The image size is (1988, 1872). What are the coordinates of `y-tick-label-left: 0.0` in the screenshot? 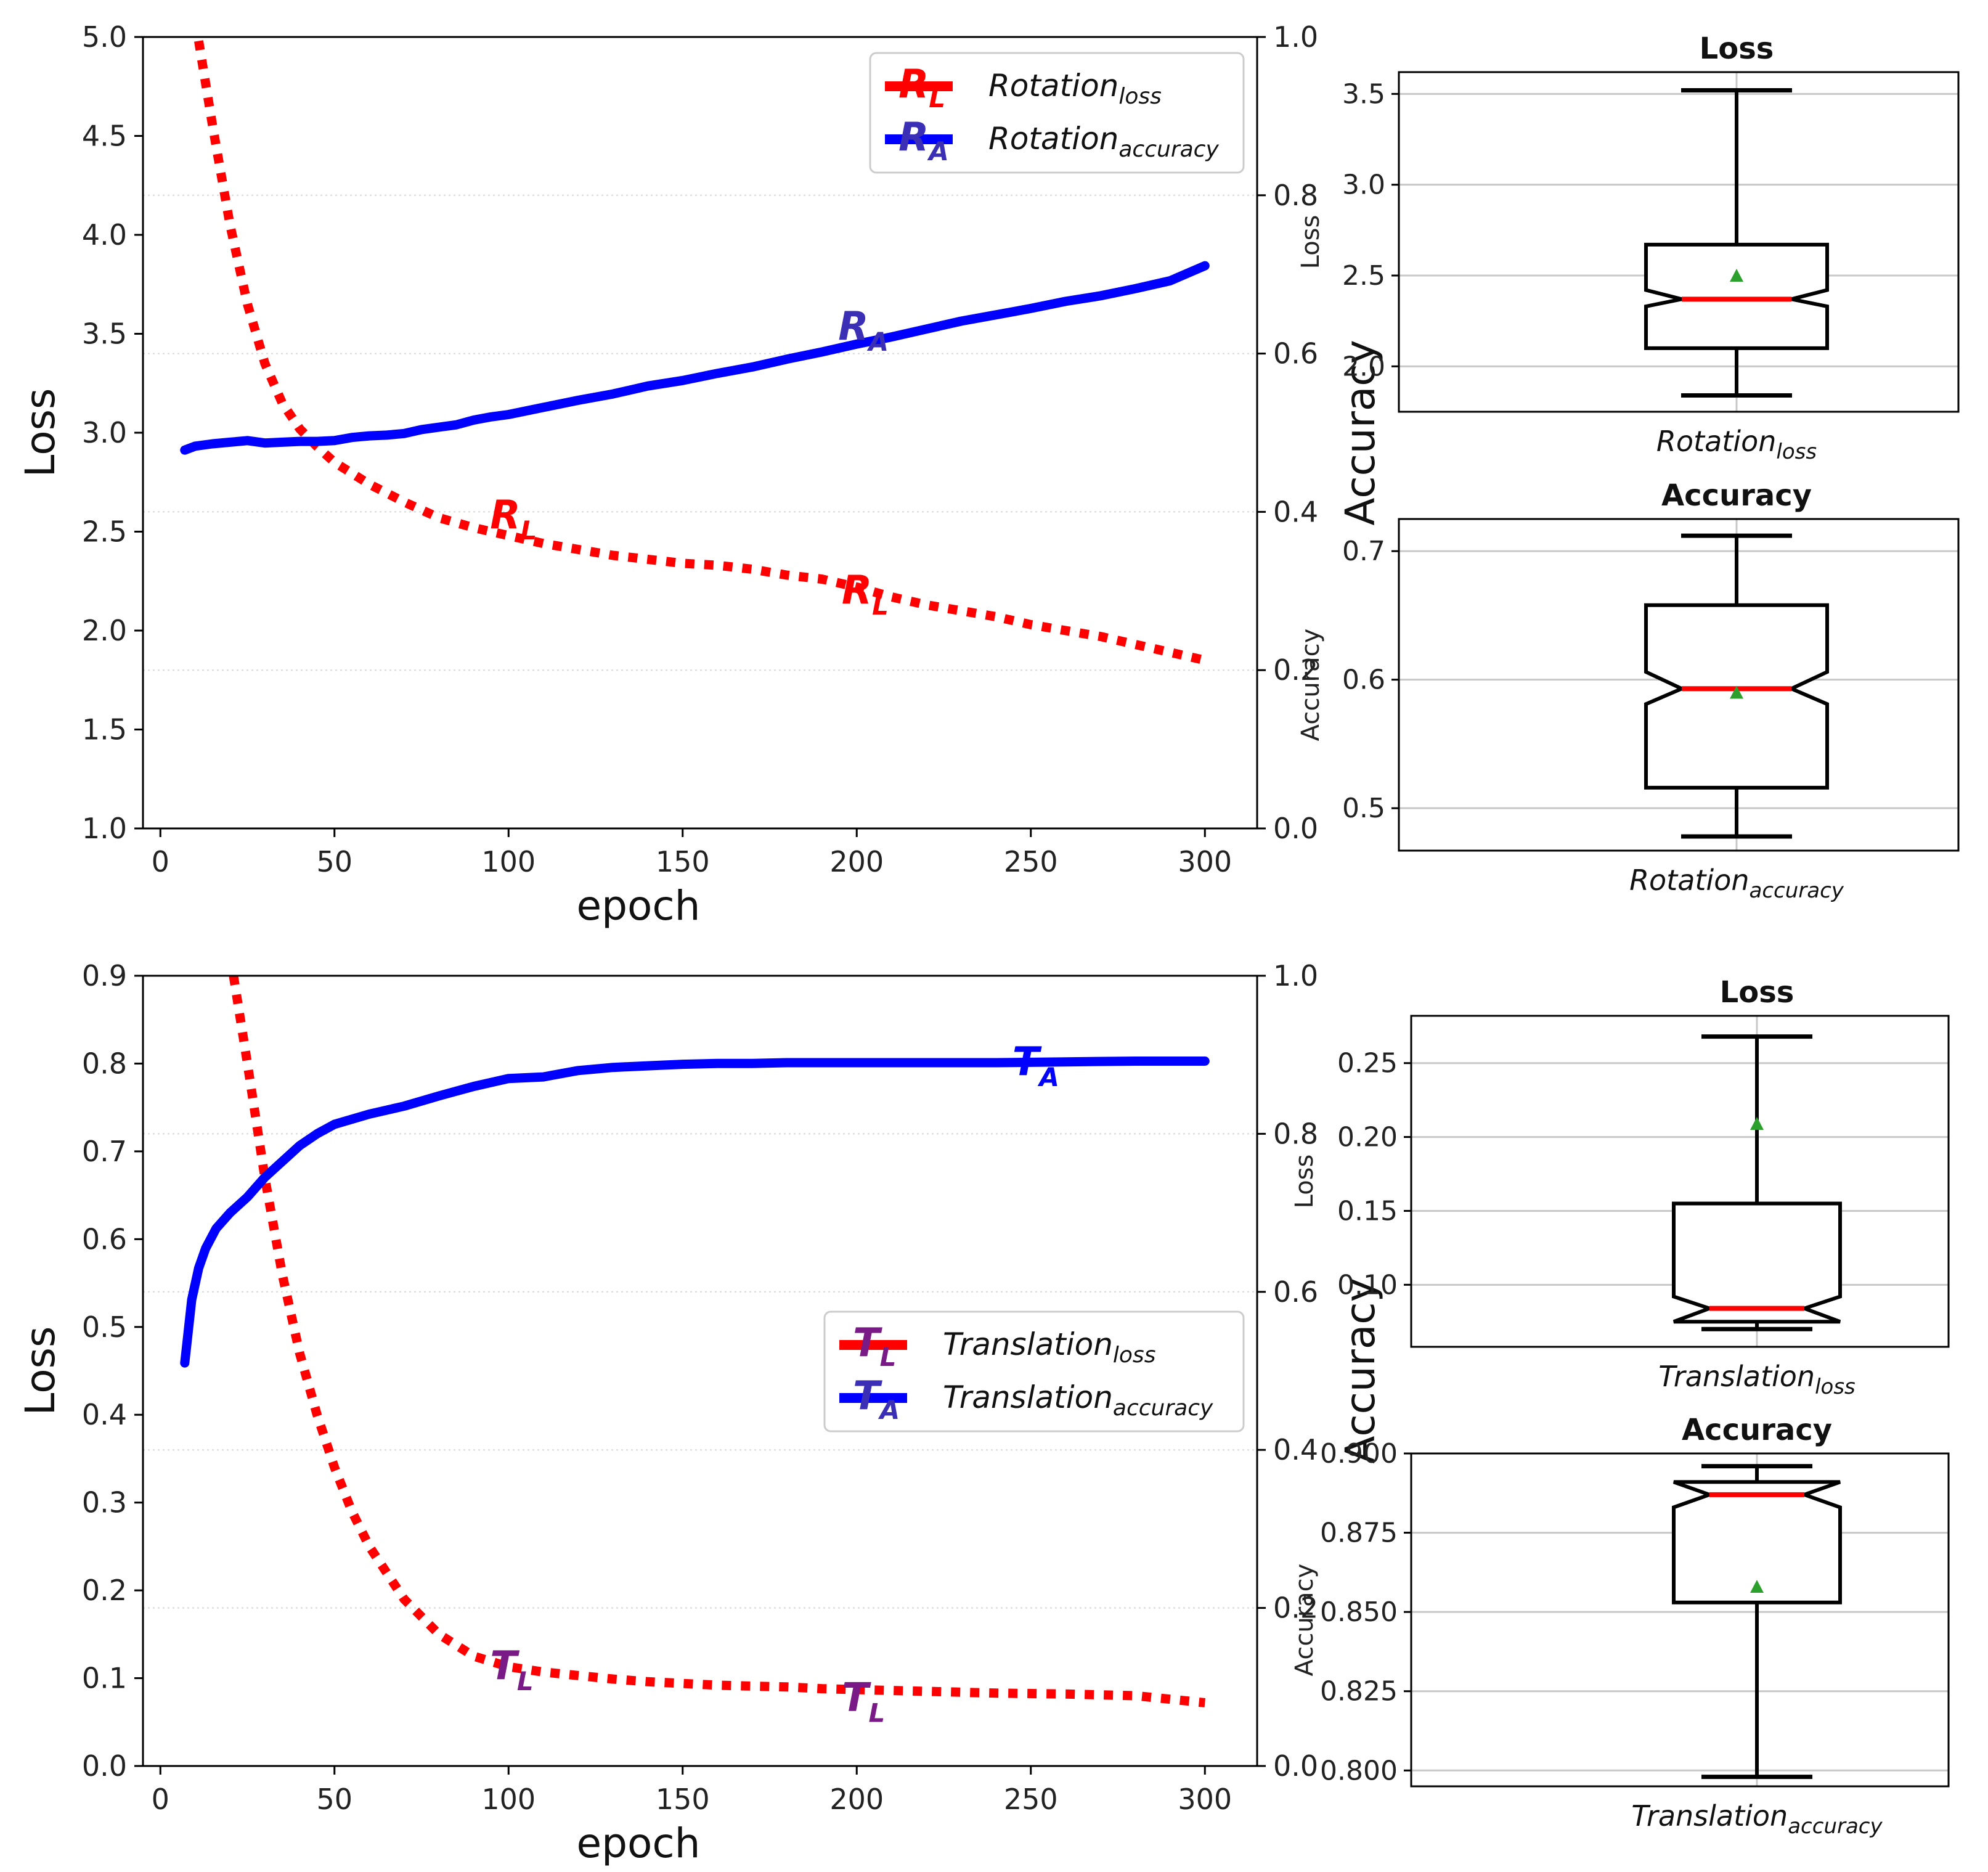 It's located at (104, 1766).